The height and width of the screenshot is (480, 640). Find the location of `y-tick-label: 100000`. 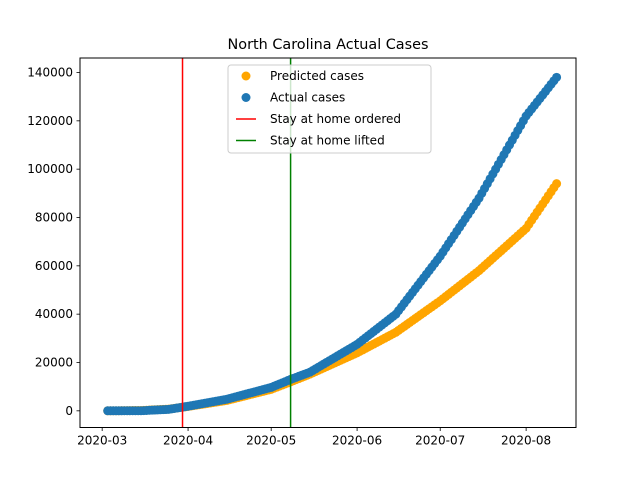

y-tick-label: 100000 is located at coordinates (50, 169).